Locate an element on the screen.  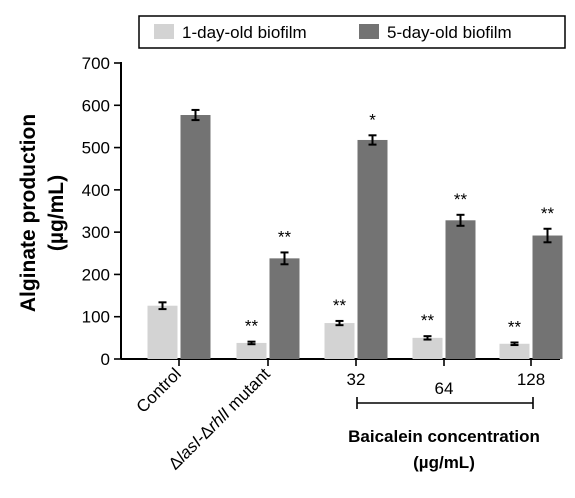
concentration-bracket: Baicalein concentration (µg/mL) is located at coordinates (444, 434).